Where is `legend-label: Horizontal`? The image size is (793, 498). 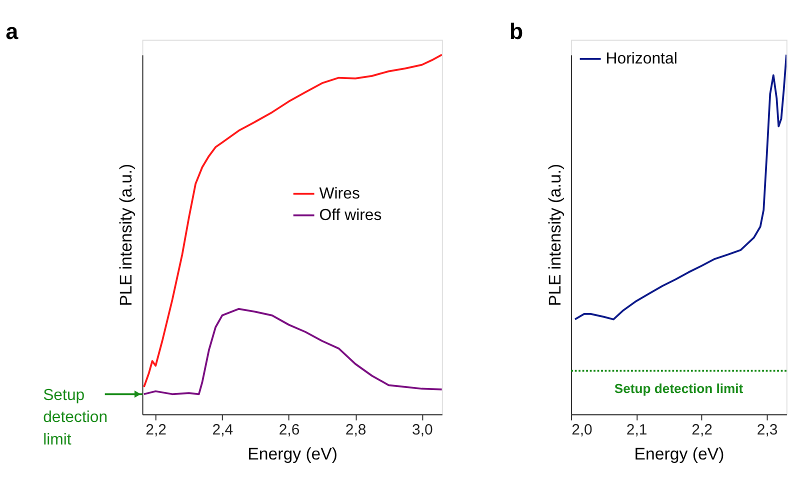
legend-label: Horizontal is located at coordinates (642, 59).